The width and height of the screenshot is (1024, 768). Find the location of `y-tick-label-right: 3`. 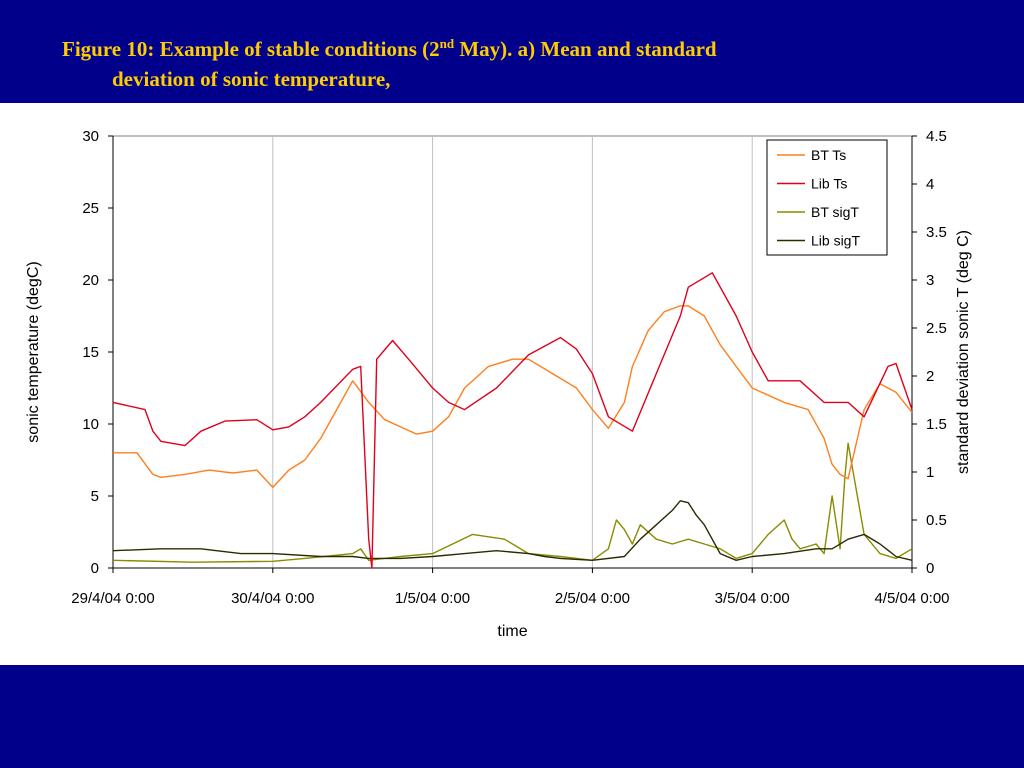

y-tick-label-right: 3 is located at coordinates (930, 280).